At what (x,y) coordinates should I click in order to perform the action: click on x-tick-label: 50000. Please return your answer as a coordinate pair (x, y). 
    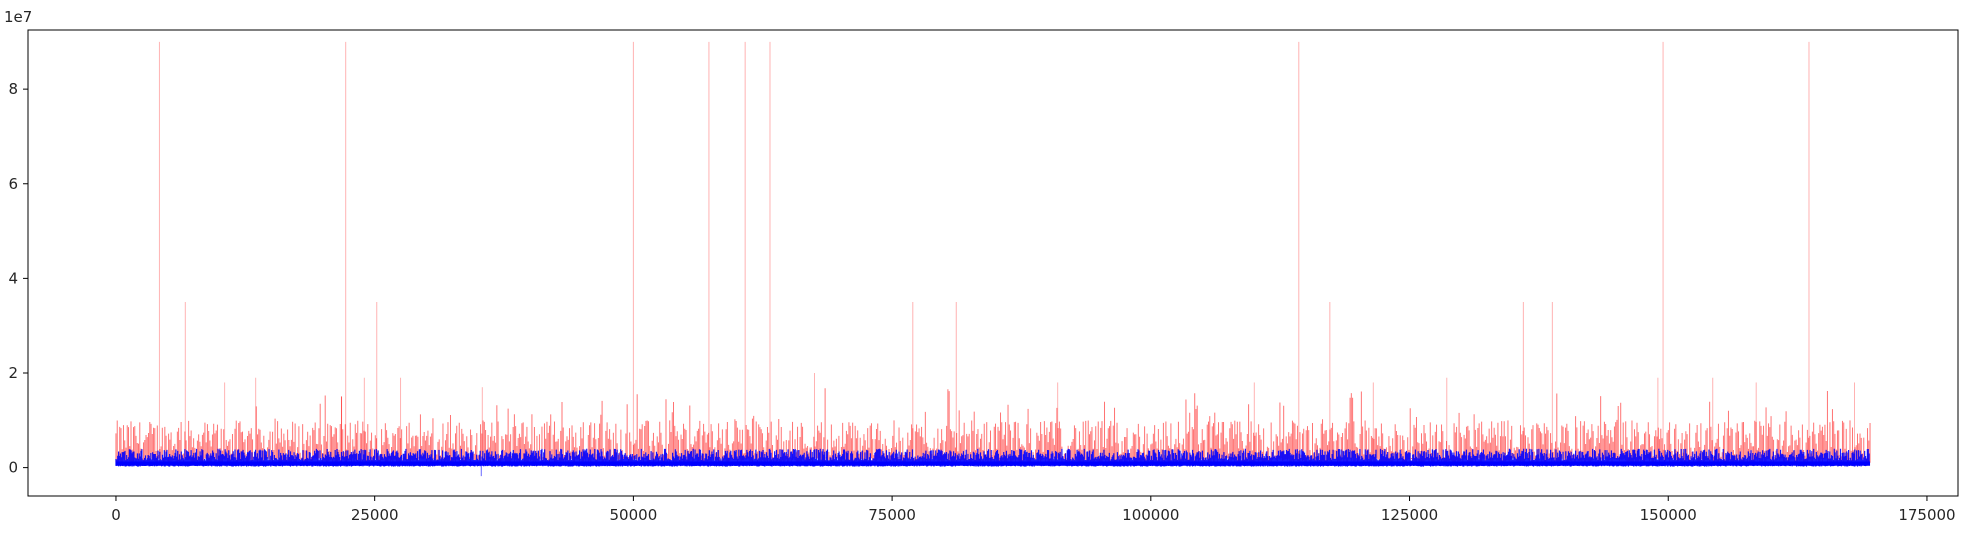
    Looking at the image, I should click on (634, 515).